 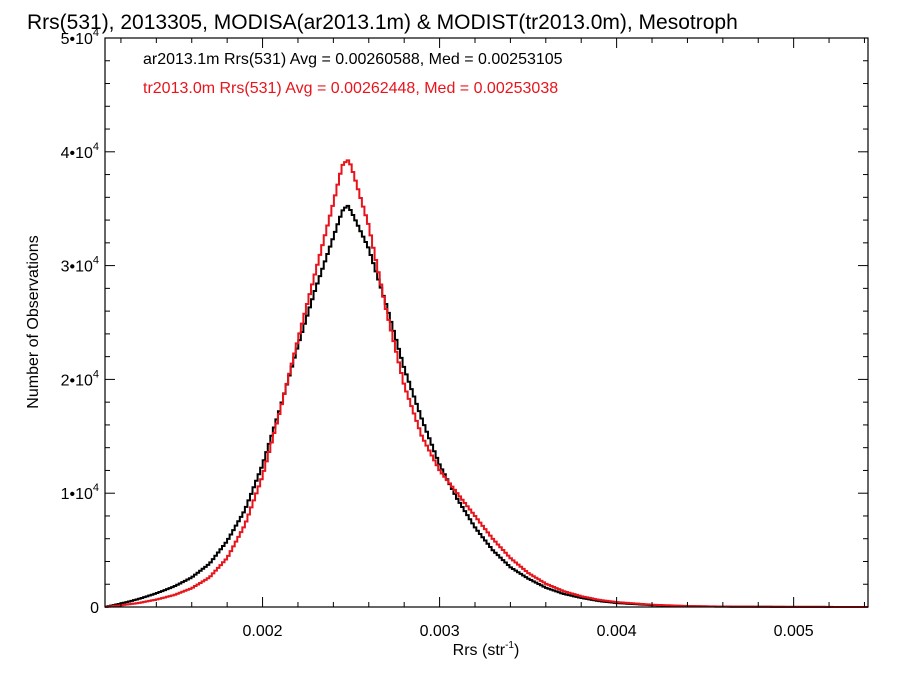 What do you see at coordinates (80, 37) in the screenshot?
I see `y-tick-label: 5•104` at bounding box center [80, 37].